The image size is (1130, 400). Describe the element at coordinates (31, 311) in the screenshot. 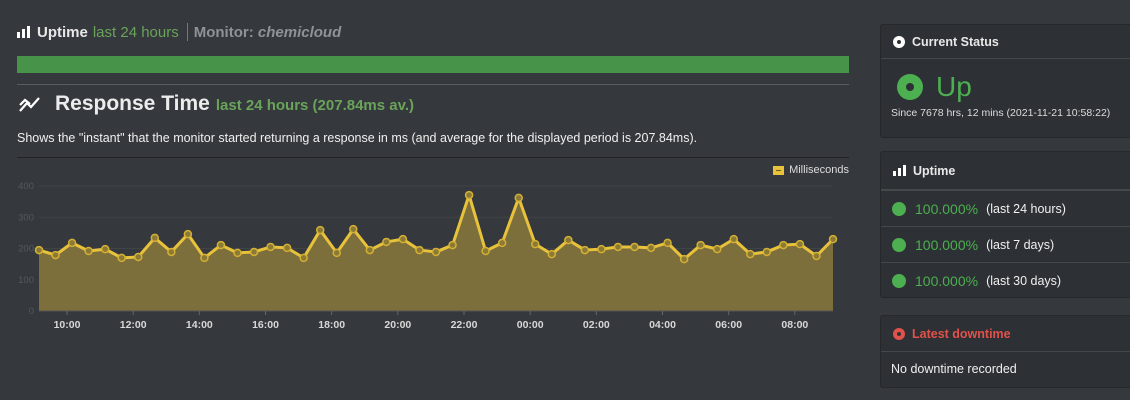

I see `svg-text: 0` at that location.